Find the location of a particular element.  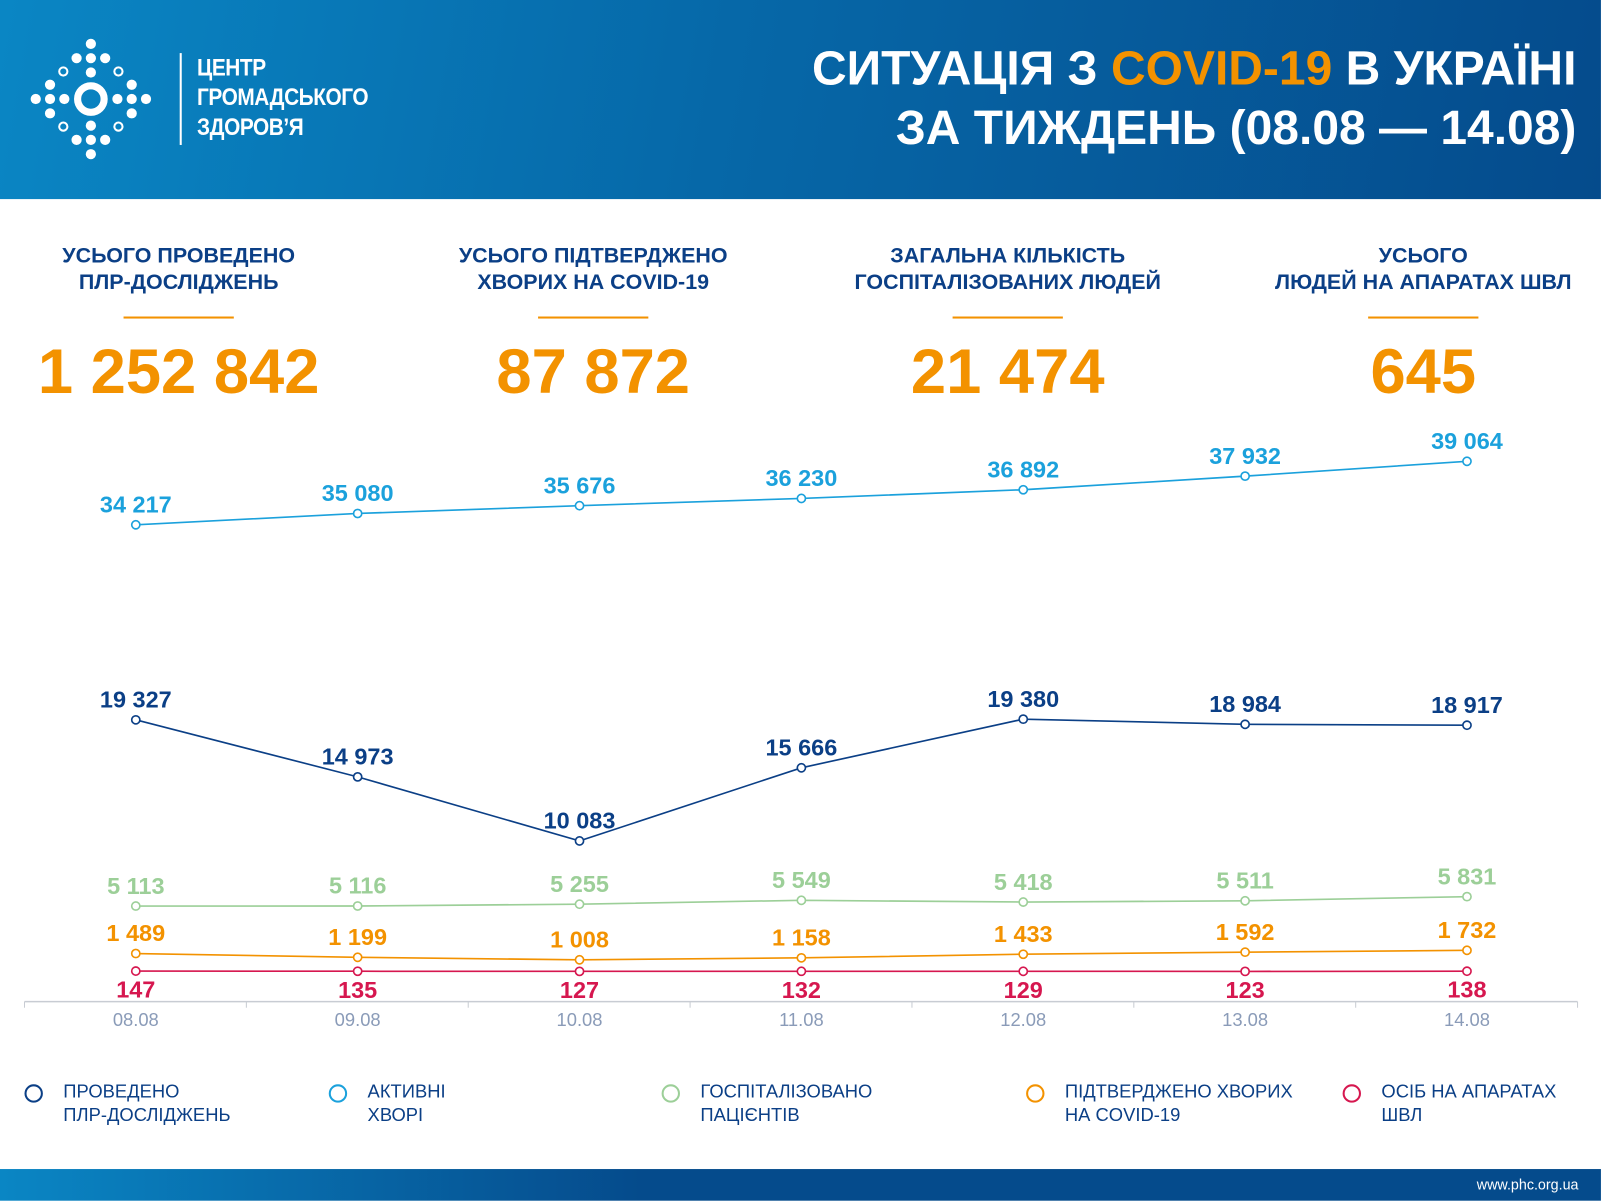

legend-label: ГОСПІТАЛІЗОВАНО ПАЦІЄНТІВ is located at coordinates (786, 1103).